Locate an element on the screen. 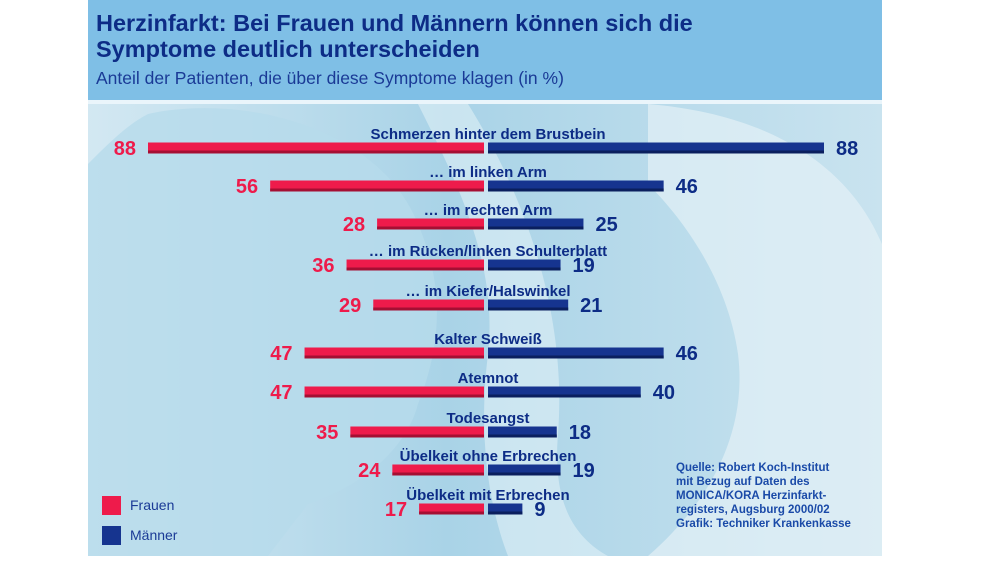  bar-row: Schmerzen hinter dem Brustbein 88 88 is located at coordinates (486, 143).